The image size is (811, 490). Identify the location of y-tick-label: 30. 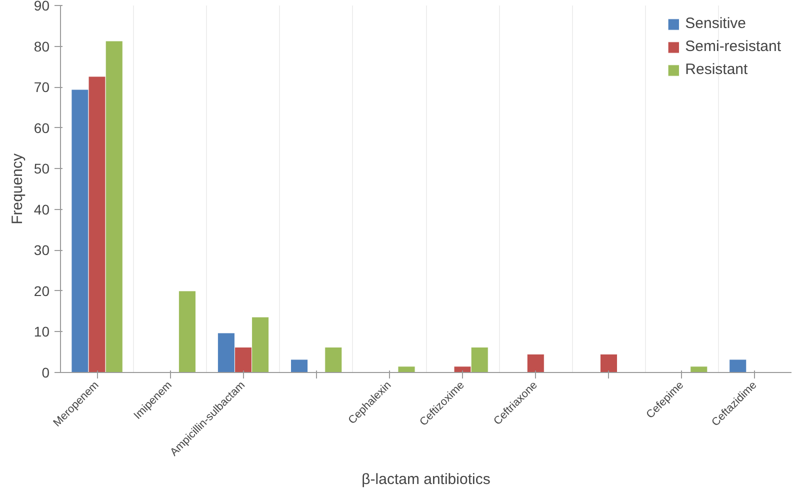
(42, 250).